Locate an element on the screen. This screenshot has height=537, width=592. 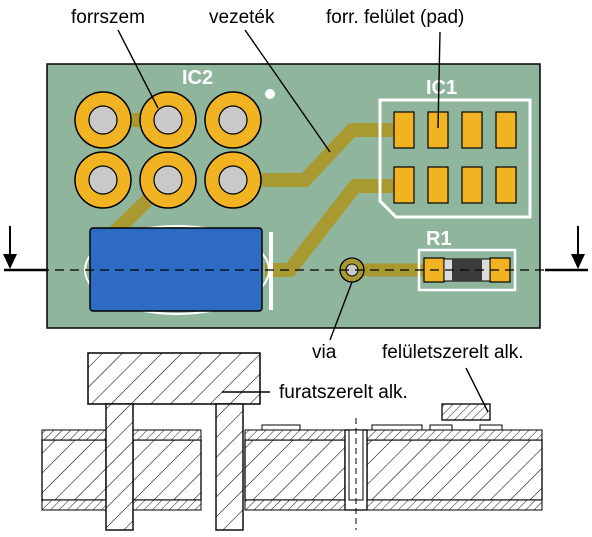
board-core is located at coordinates (292, 470).